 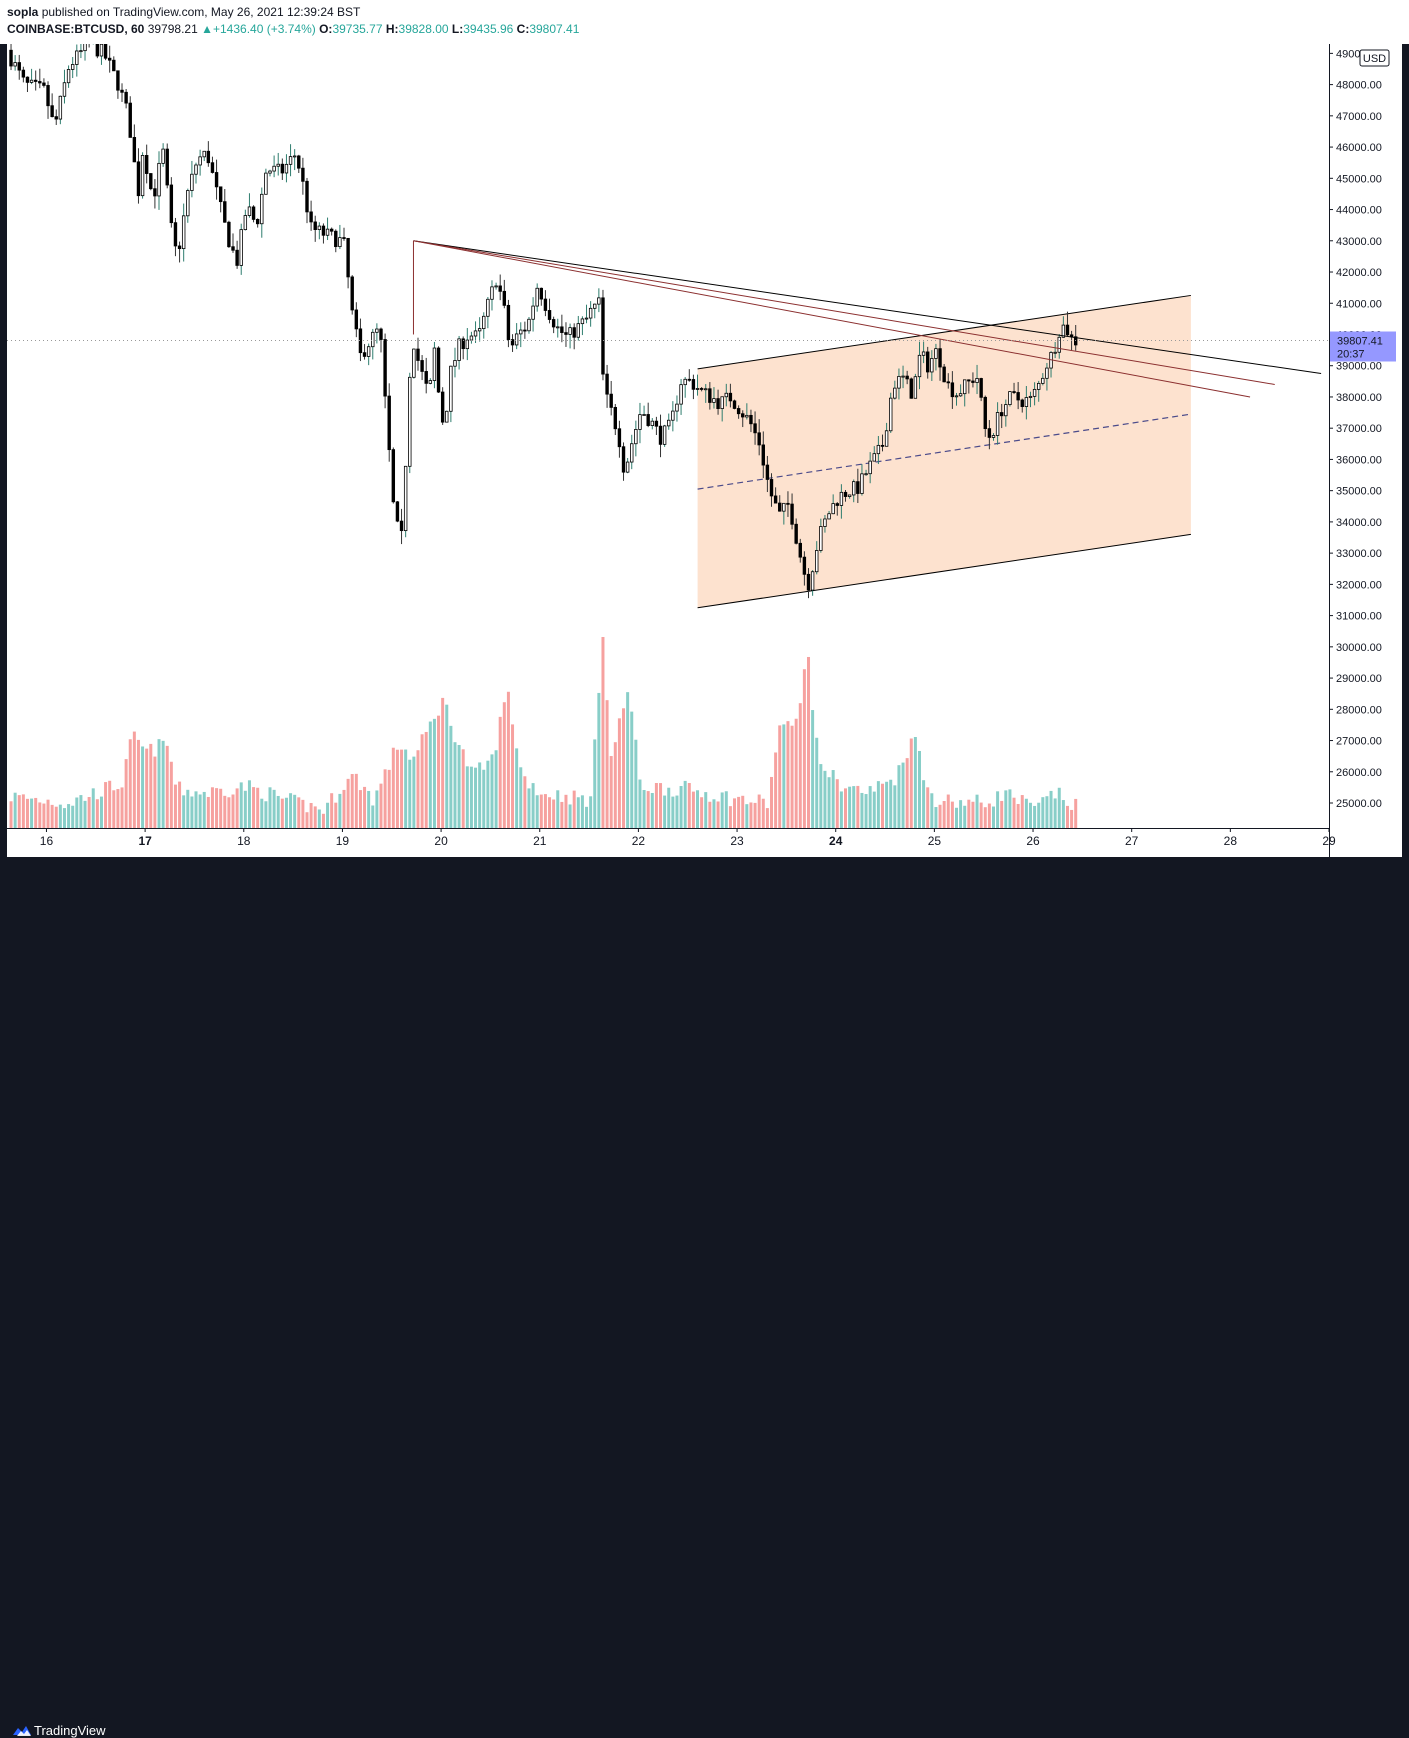 I want to click on channel-midline, so click(x=944, y=451).